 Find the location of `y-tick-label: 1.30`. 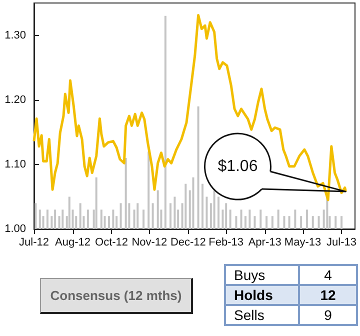

y-tick-label: 1.30 is located at coordinates (15, 35).